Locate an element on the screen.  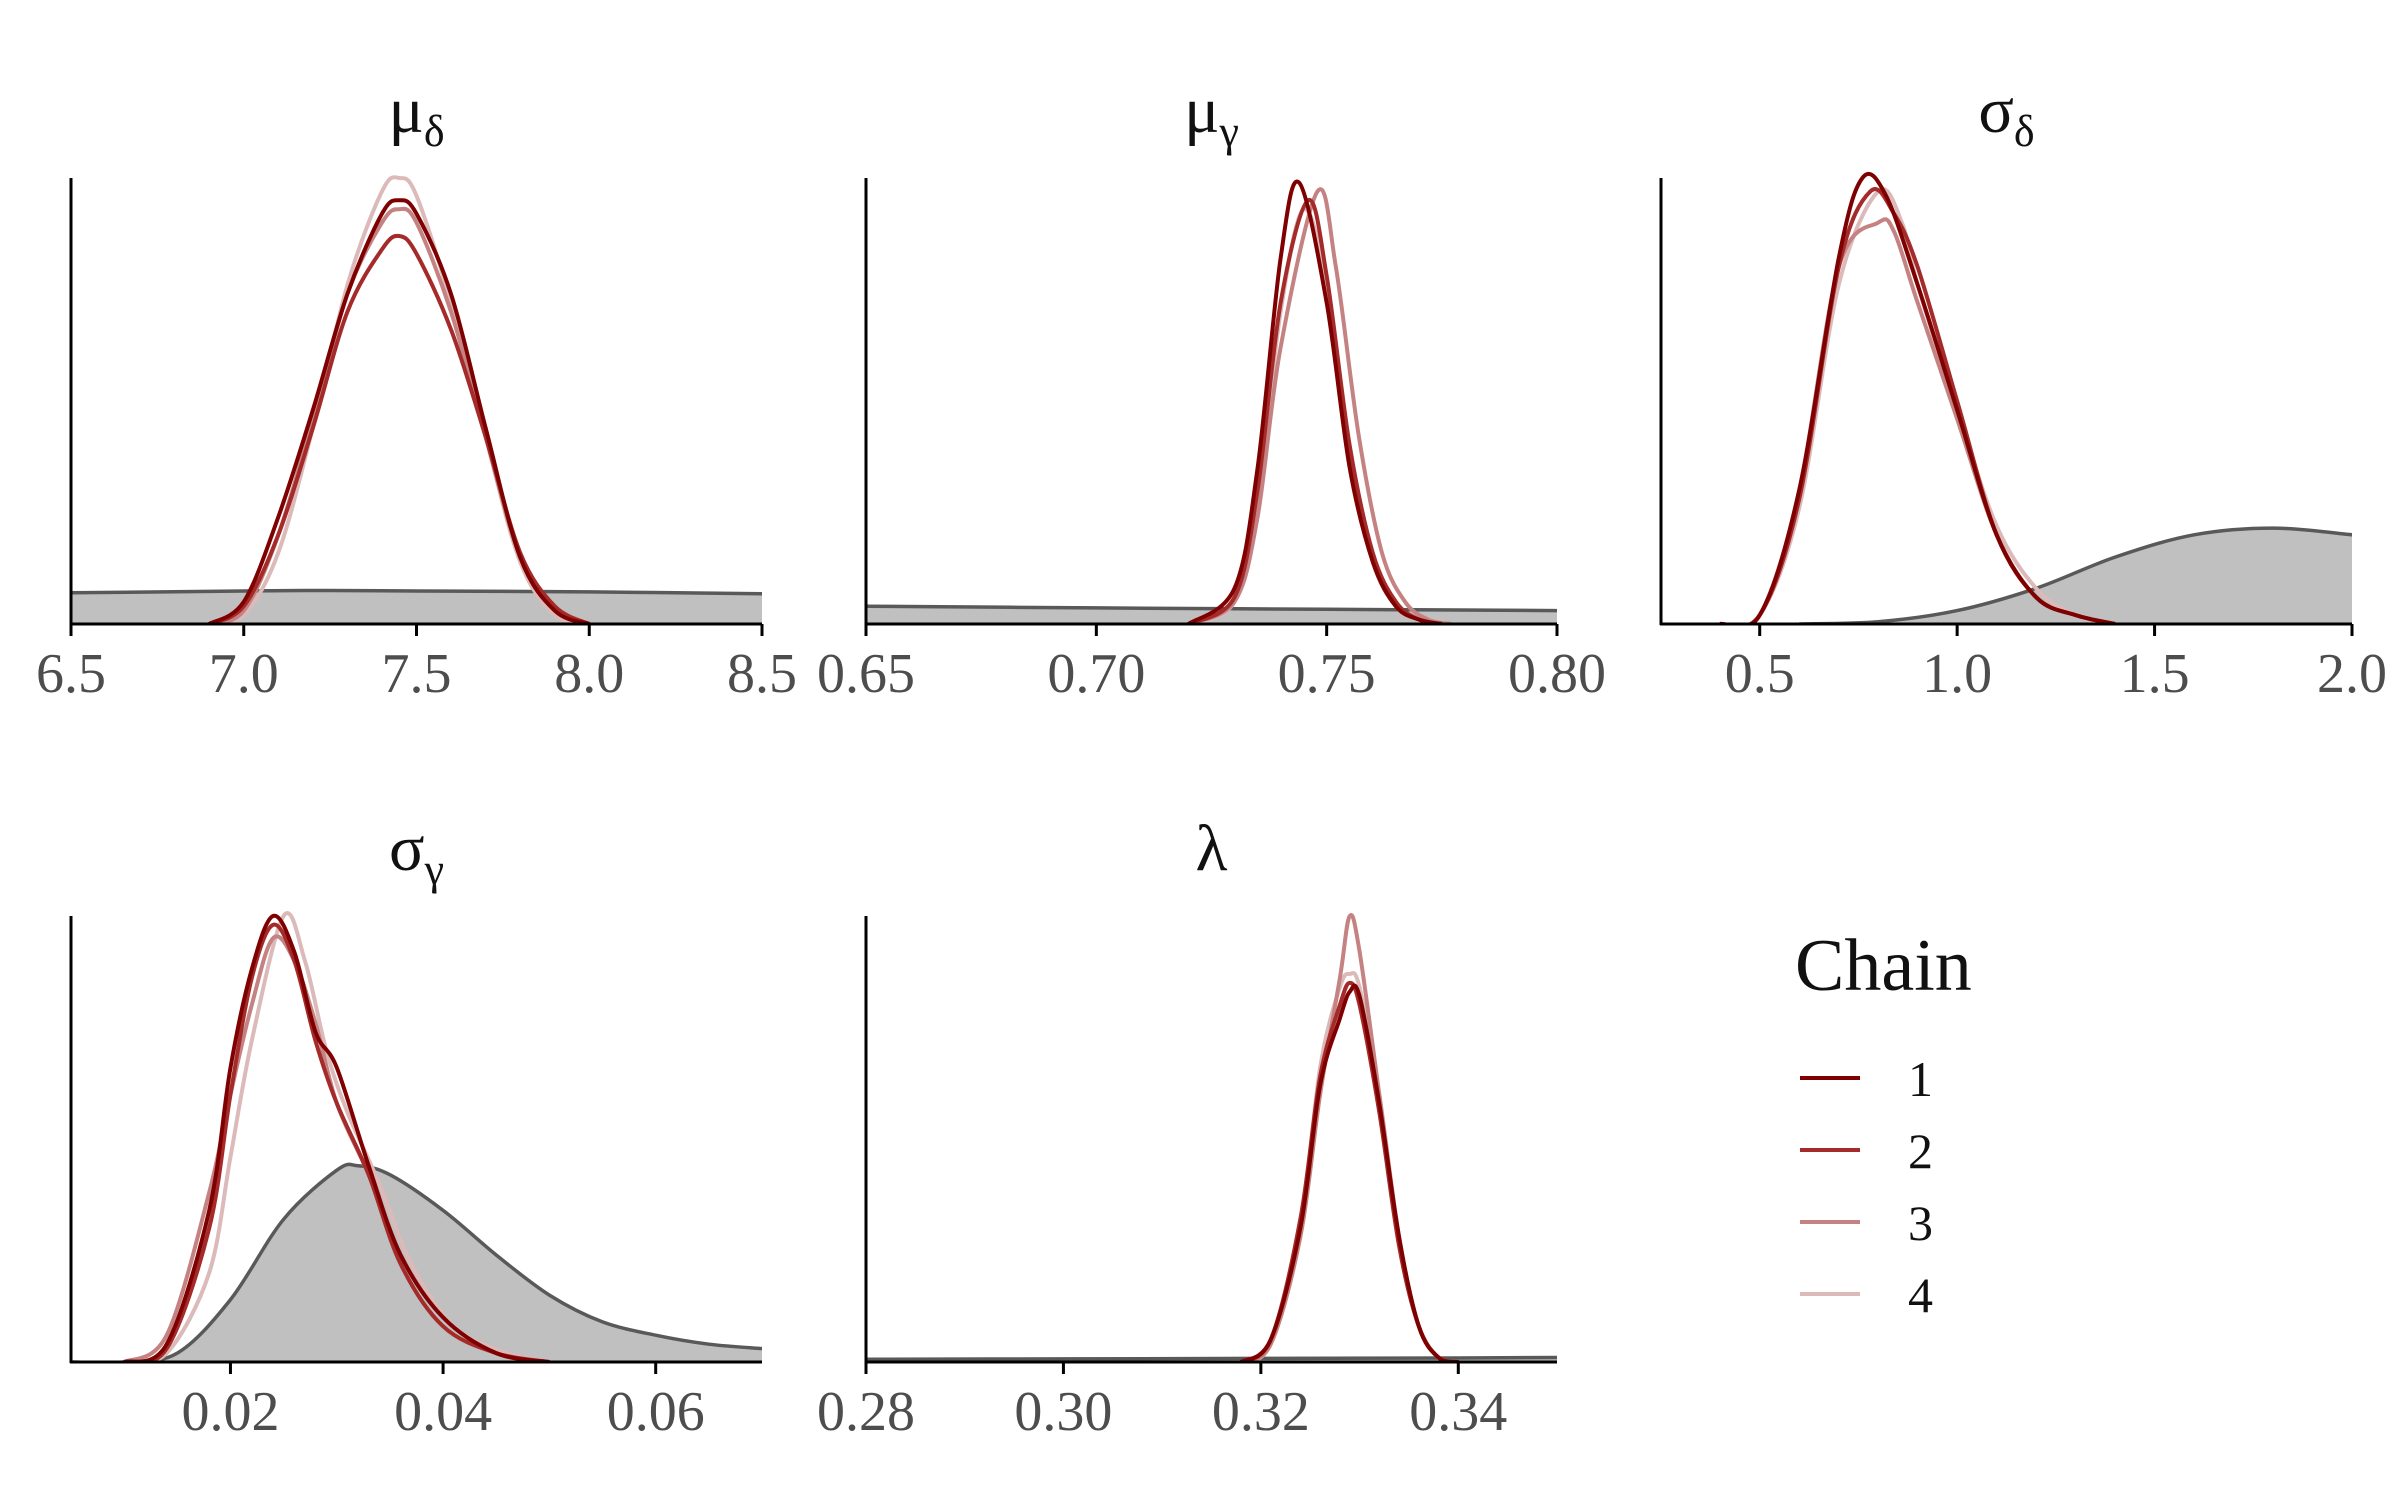
x-tick-label: 0.06 is located at coordinates (656, 1412).